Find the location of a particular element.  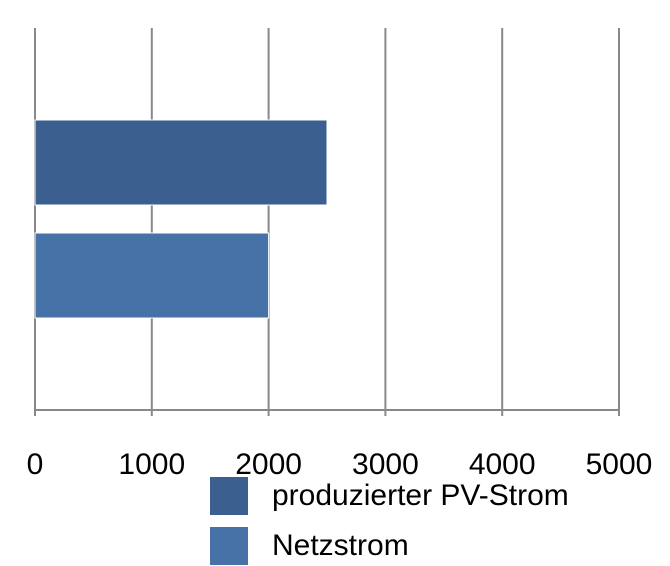

x-tick-label: 0 is located at coordinates (35, 464).